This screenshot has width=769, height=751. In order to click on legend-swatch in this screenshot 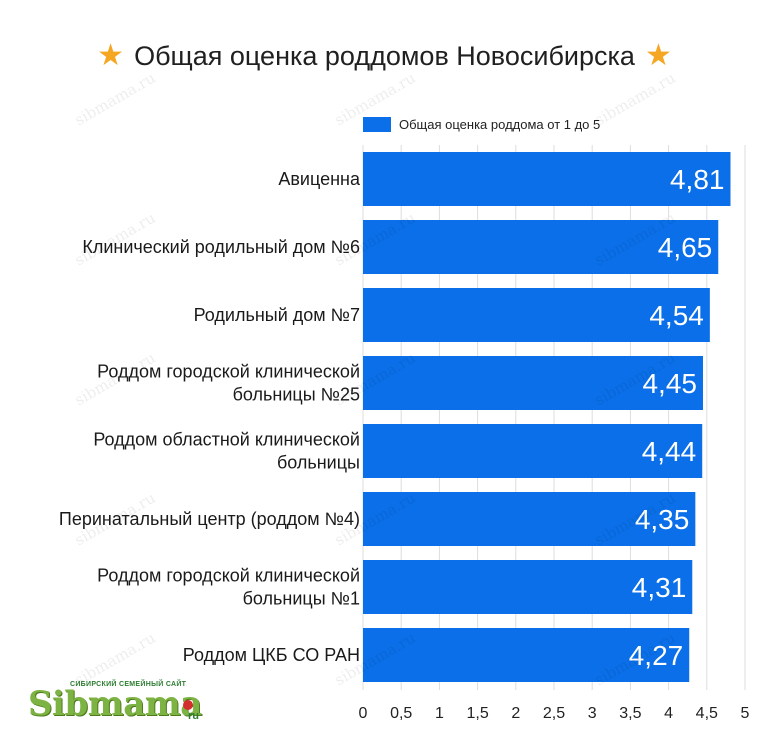, I will do `click(377, 124)`.